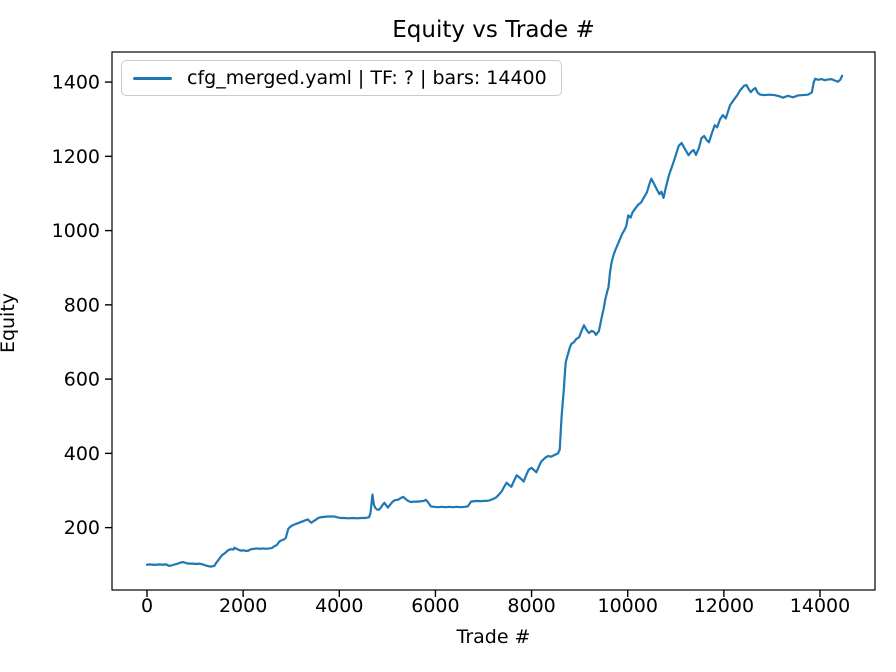  What do you see at coordinates (627, 606) in the screenshot?
I see `x-tick-label: 10000` at bounding box center [627, 606].